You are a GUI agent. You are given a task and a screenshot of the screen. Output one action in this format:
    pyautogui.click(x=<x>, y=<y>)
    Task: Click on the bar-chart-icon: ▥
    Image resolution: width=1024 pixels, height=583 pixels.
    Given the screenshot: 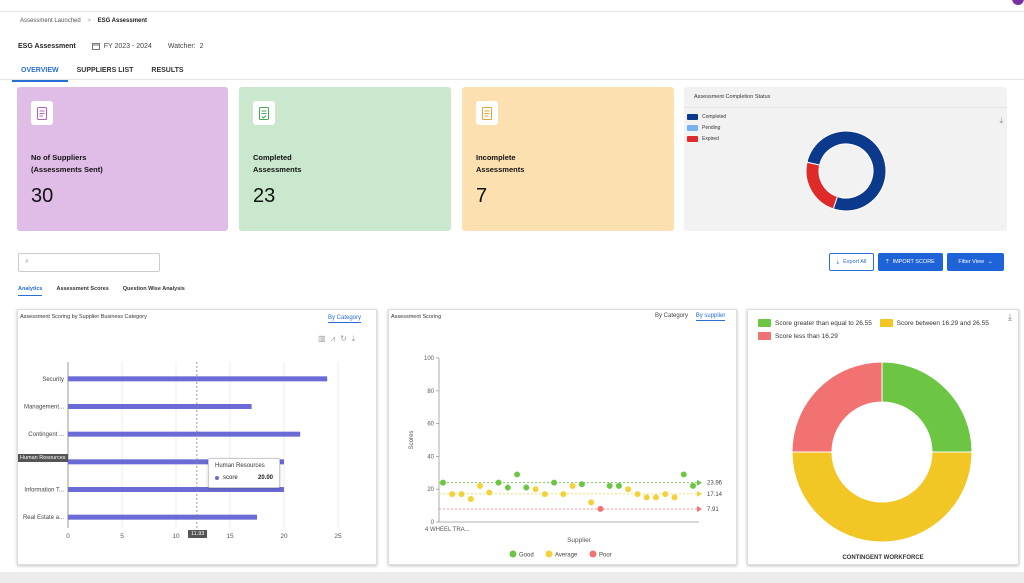 What is the action you would take?
    pyautogui.click(x=322, y=338)
    